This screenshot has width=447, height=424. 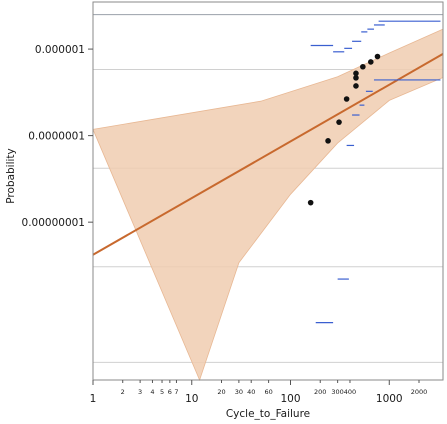 What do you see at coordinates (239, 392) in the screenshot?
I see `x-tick-label-9: 30` at bounding box center [239, 392].